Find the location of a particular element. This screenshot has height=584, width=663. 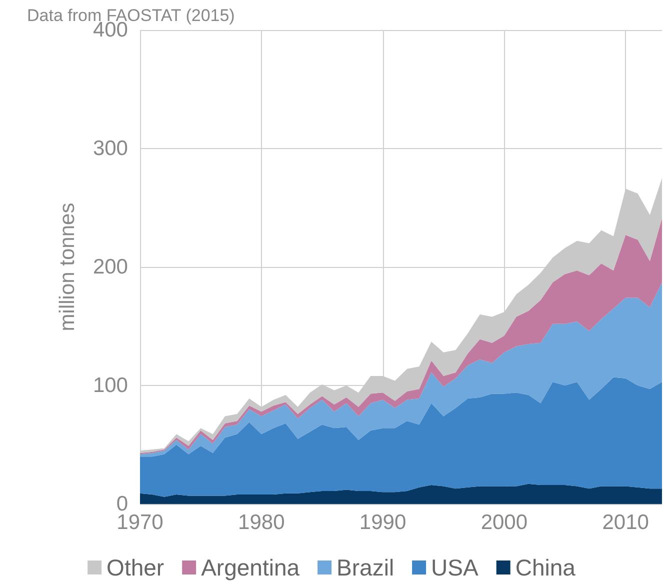

y-axis-title: million tonnes is located at coordinates (67, 267).